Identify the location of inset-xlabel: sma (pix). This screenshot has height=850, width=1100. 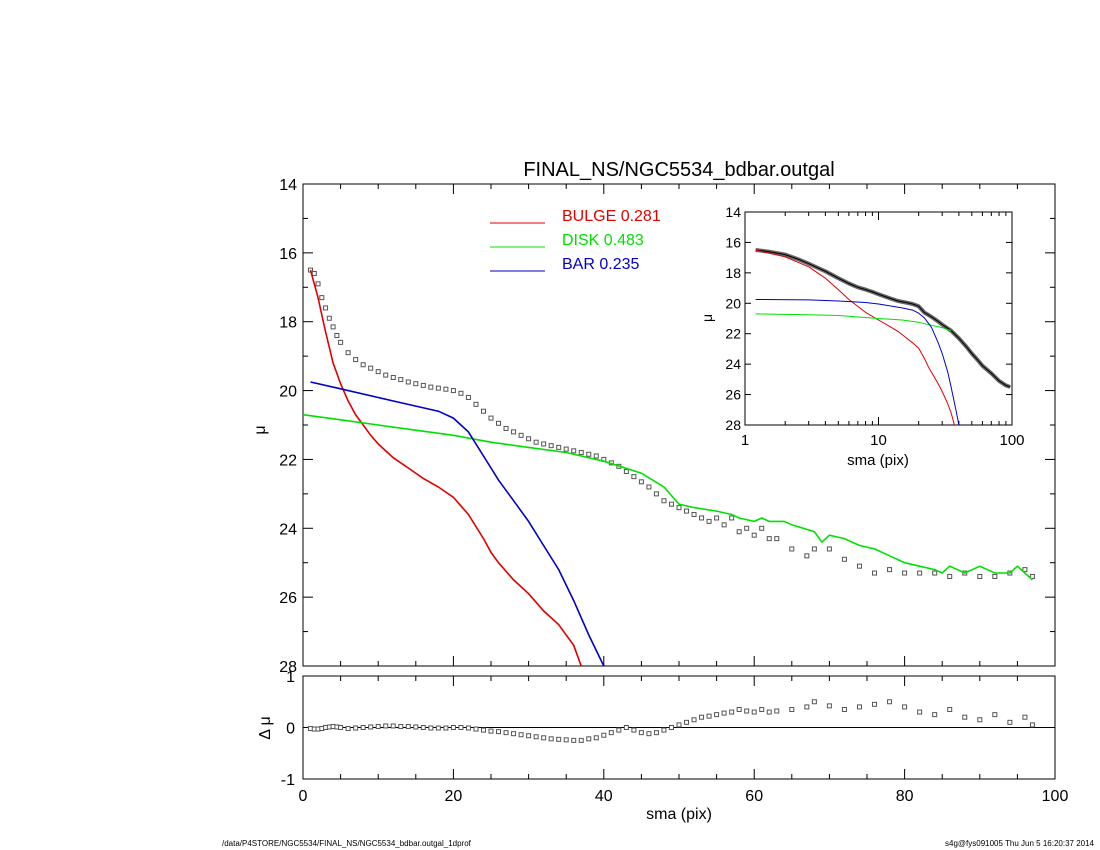
(878, 460).